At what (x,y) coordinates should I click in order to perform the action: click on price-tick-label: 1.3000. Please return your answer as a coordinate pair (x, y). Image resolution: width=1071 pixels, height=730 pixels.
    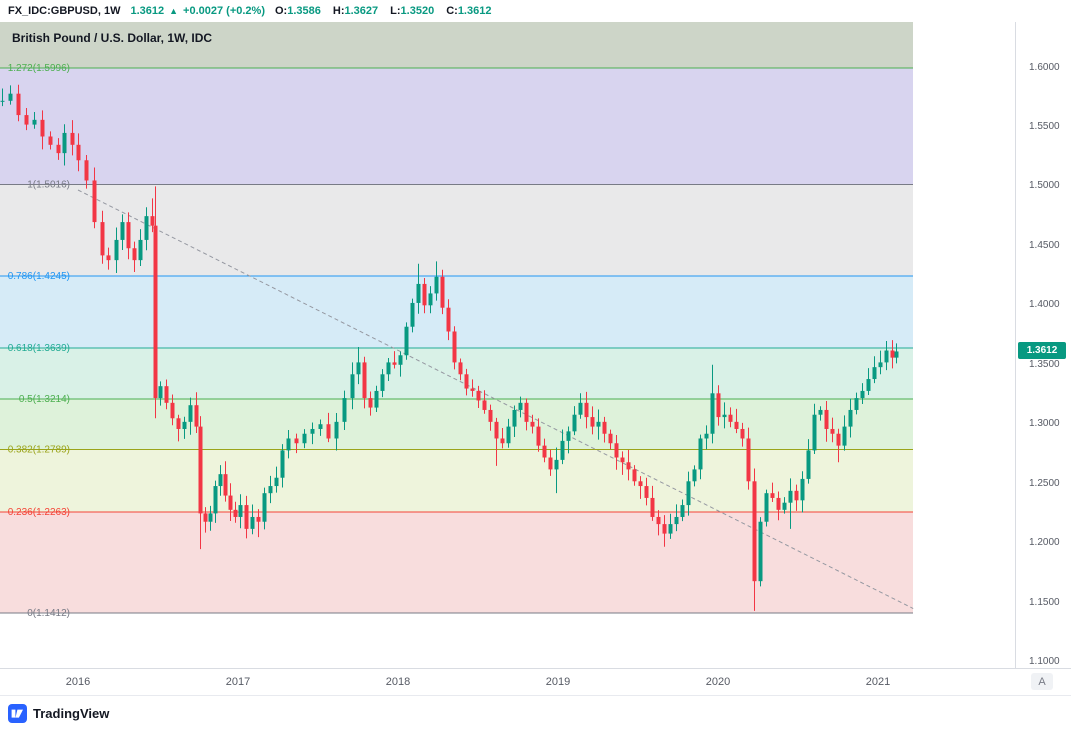
    Looking at the image, I should click on (1044, 424).